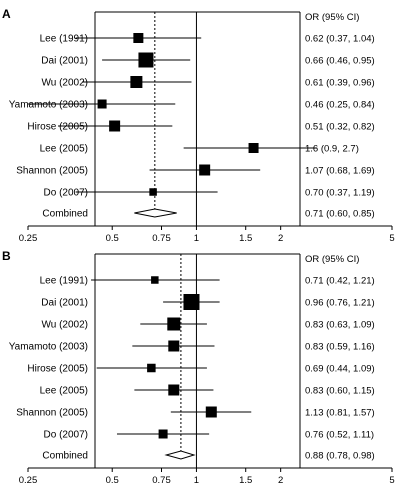 The height and width of the screenshot is (488, 420). Describe the element at coordinates (340, 61) in the screenshot. I see `or-ci-value: 0.66 (0.46, 0.95)` at that location.